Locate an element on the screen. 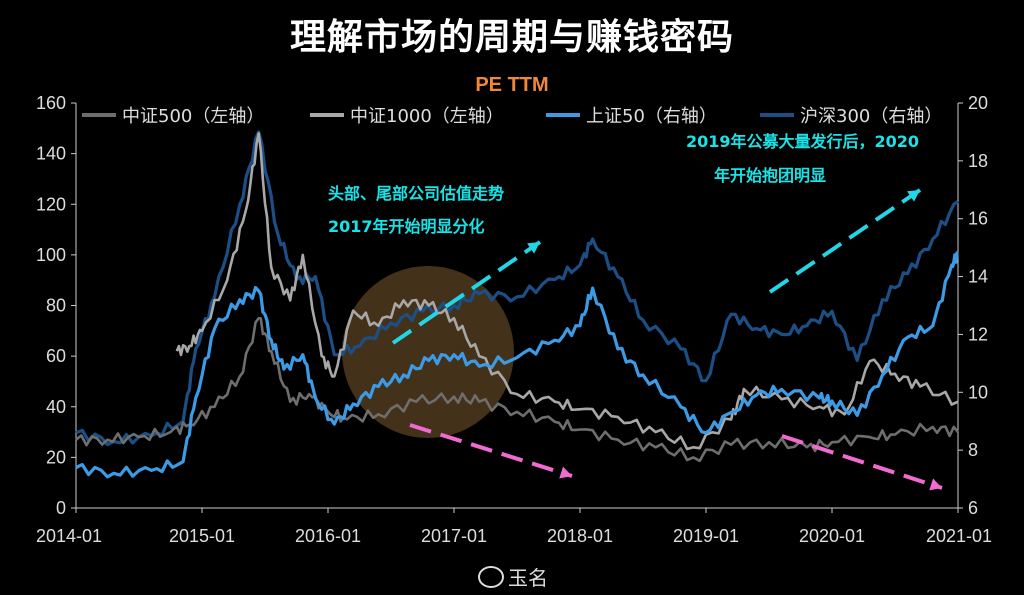  left-tick-label: 20 is located at coordinates (56, 457).